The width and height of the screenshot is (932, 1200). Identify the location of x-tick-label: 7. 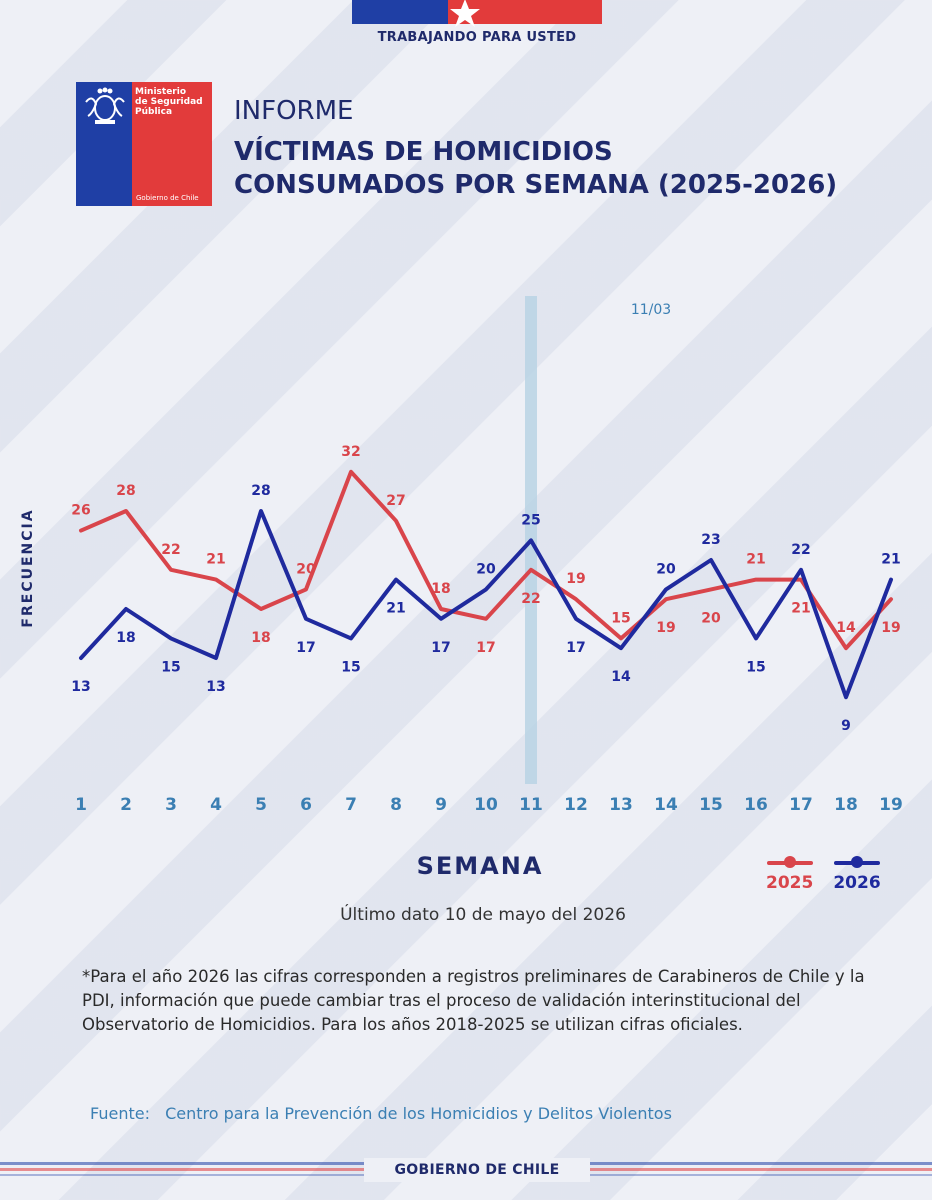
(351, 805).